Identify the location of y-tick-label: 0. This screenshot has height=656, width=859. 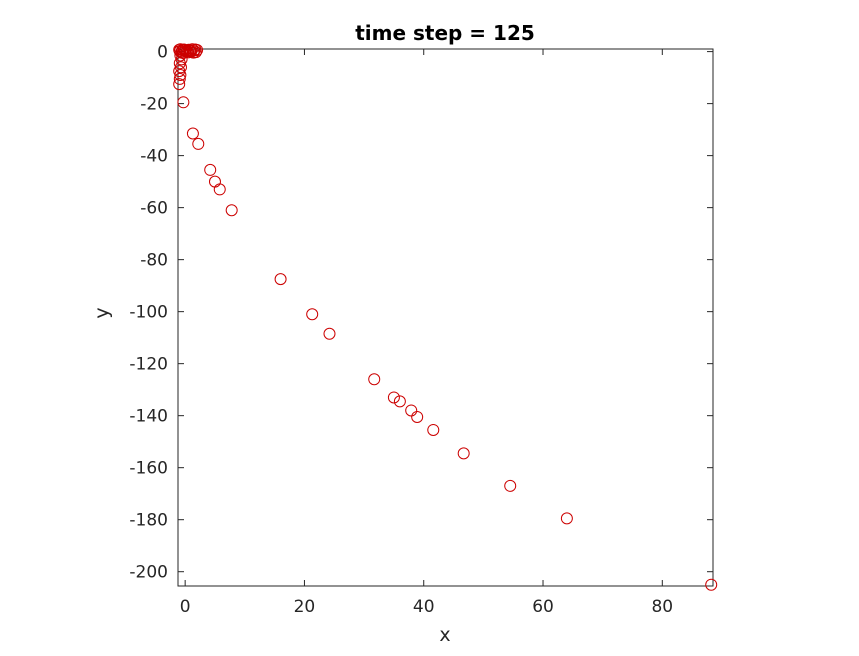
(162, 53).